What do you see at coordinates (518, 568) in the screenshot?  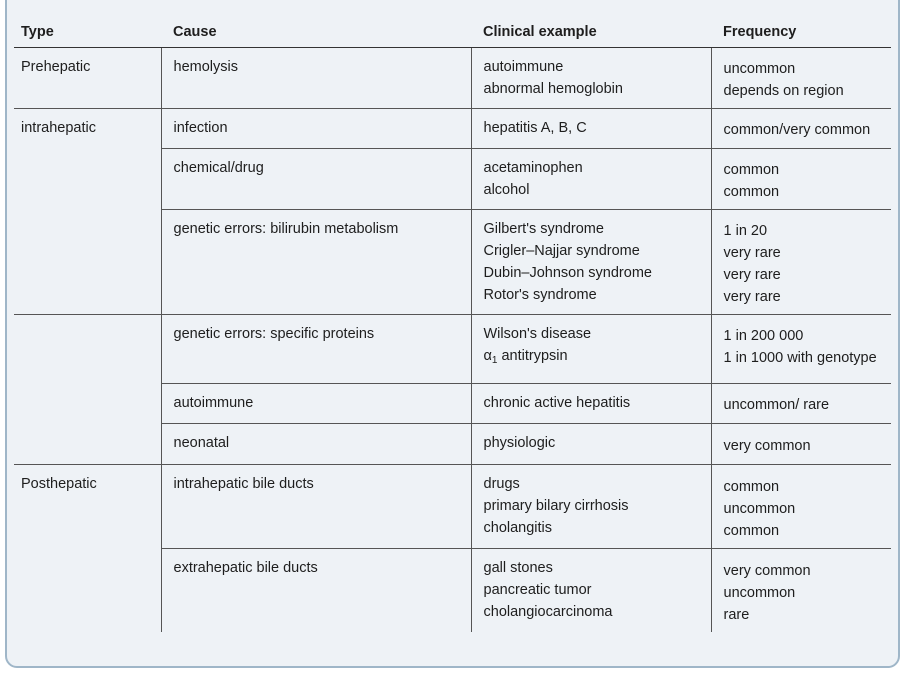 I see `example-line: gall stones` at bounding box center [518, 568].